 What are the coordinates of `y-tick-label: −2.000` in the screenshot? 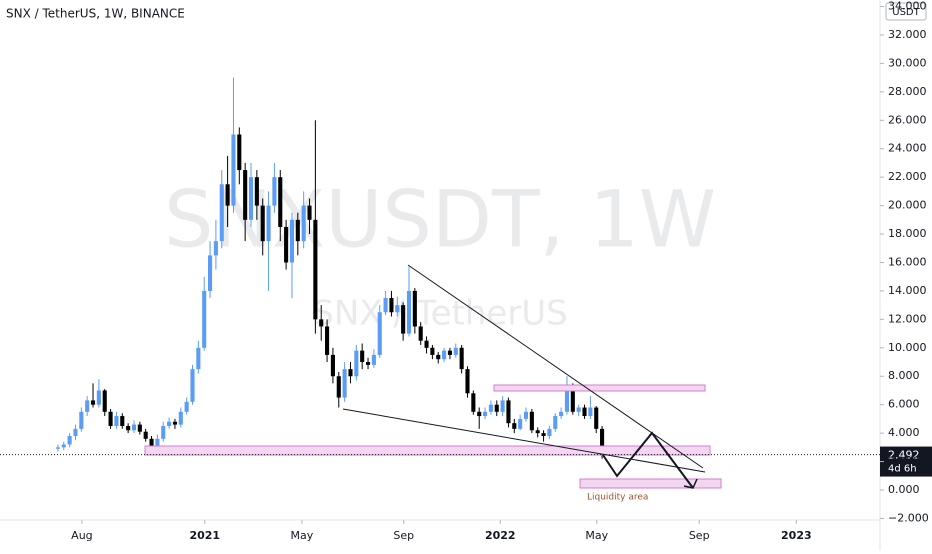 It's located at (908, 517).